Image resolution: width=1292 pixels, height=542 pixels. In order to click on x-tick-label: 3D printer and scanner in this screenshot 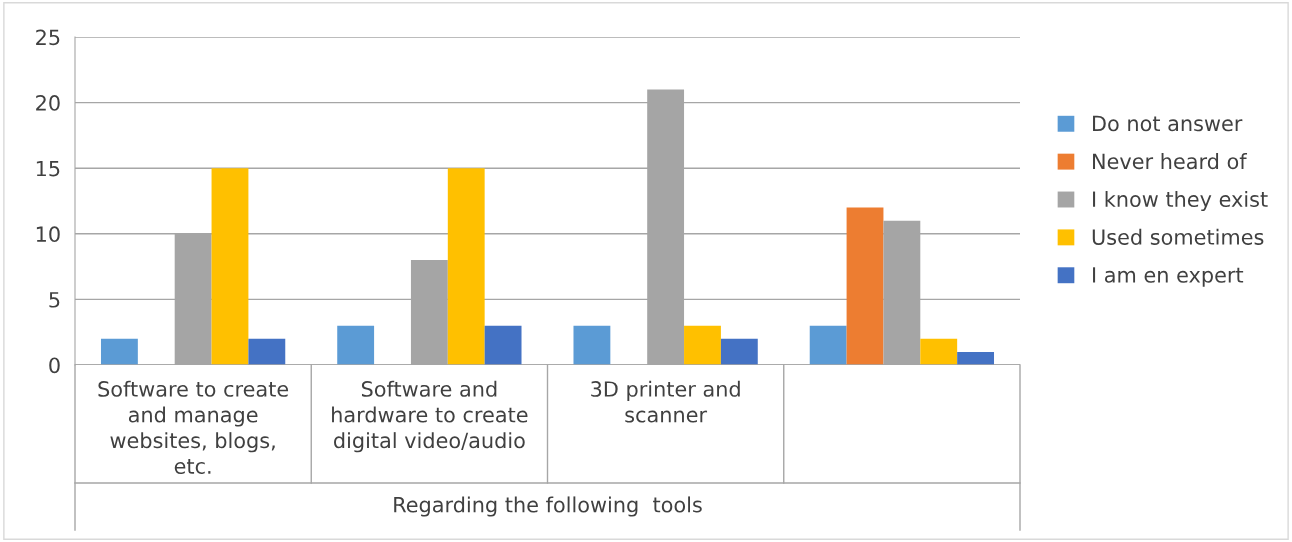, I will do `click(665, 401)`.